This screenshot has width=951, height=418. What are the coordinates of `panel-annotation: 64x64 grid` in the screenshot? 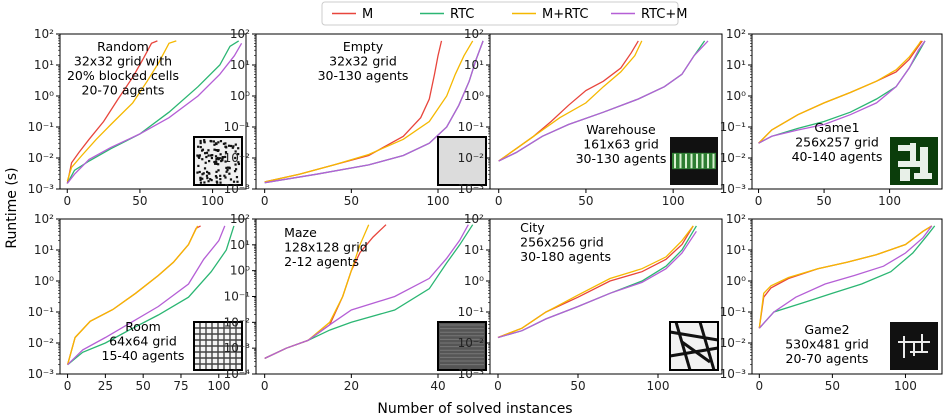 It's located at (143, 341).